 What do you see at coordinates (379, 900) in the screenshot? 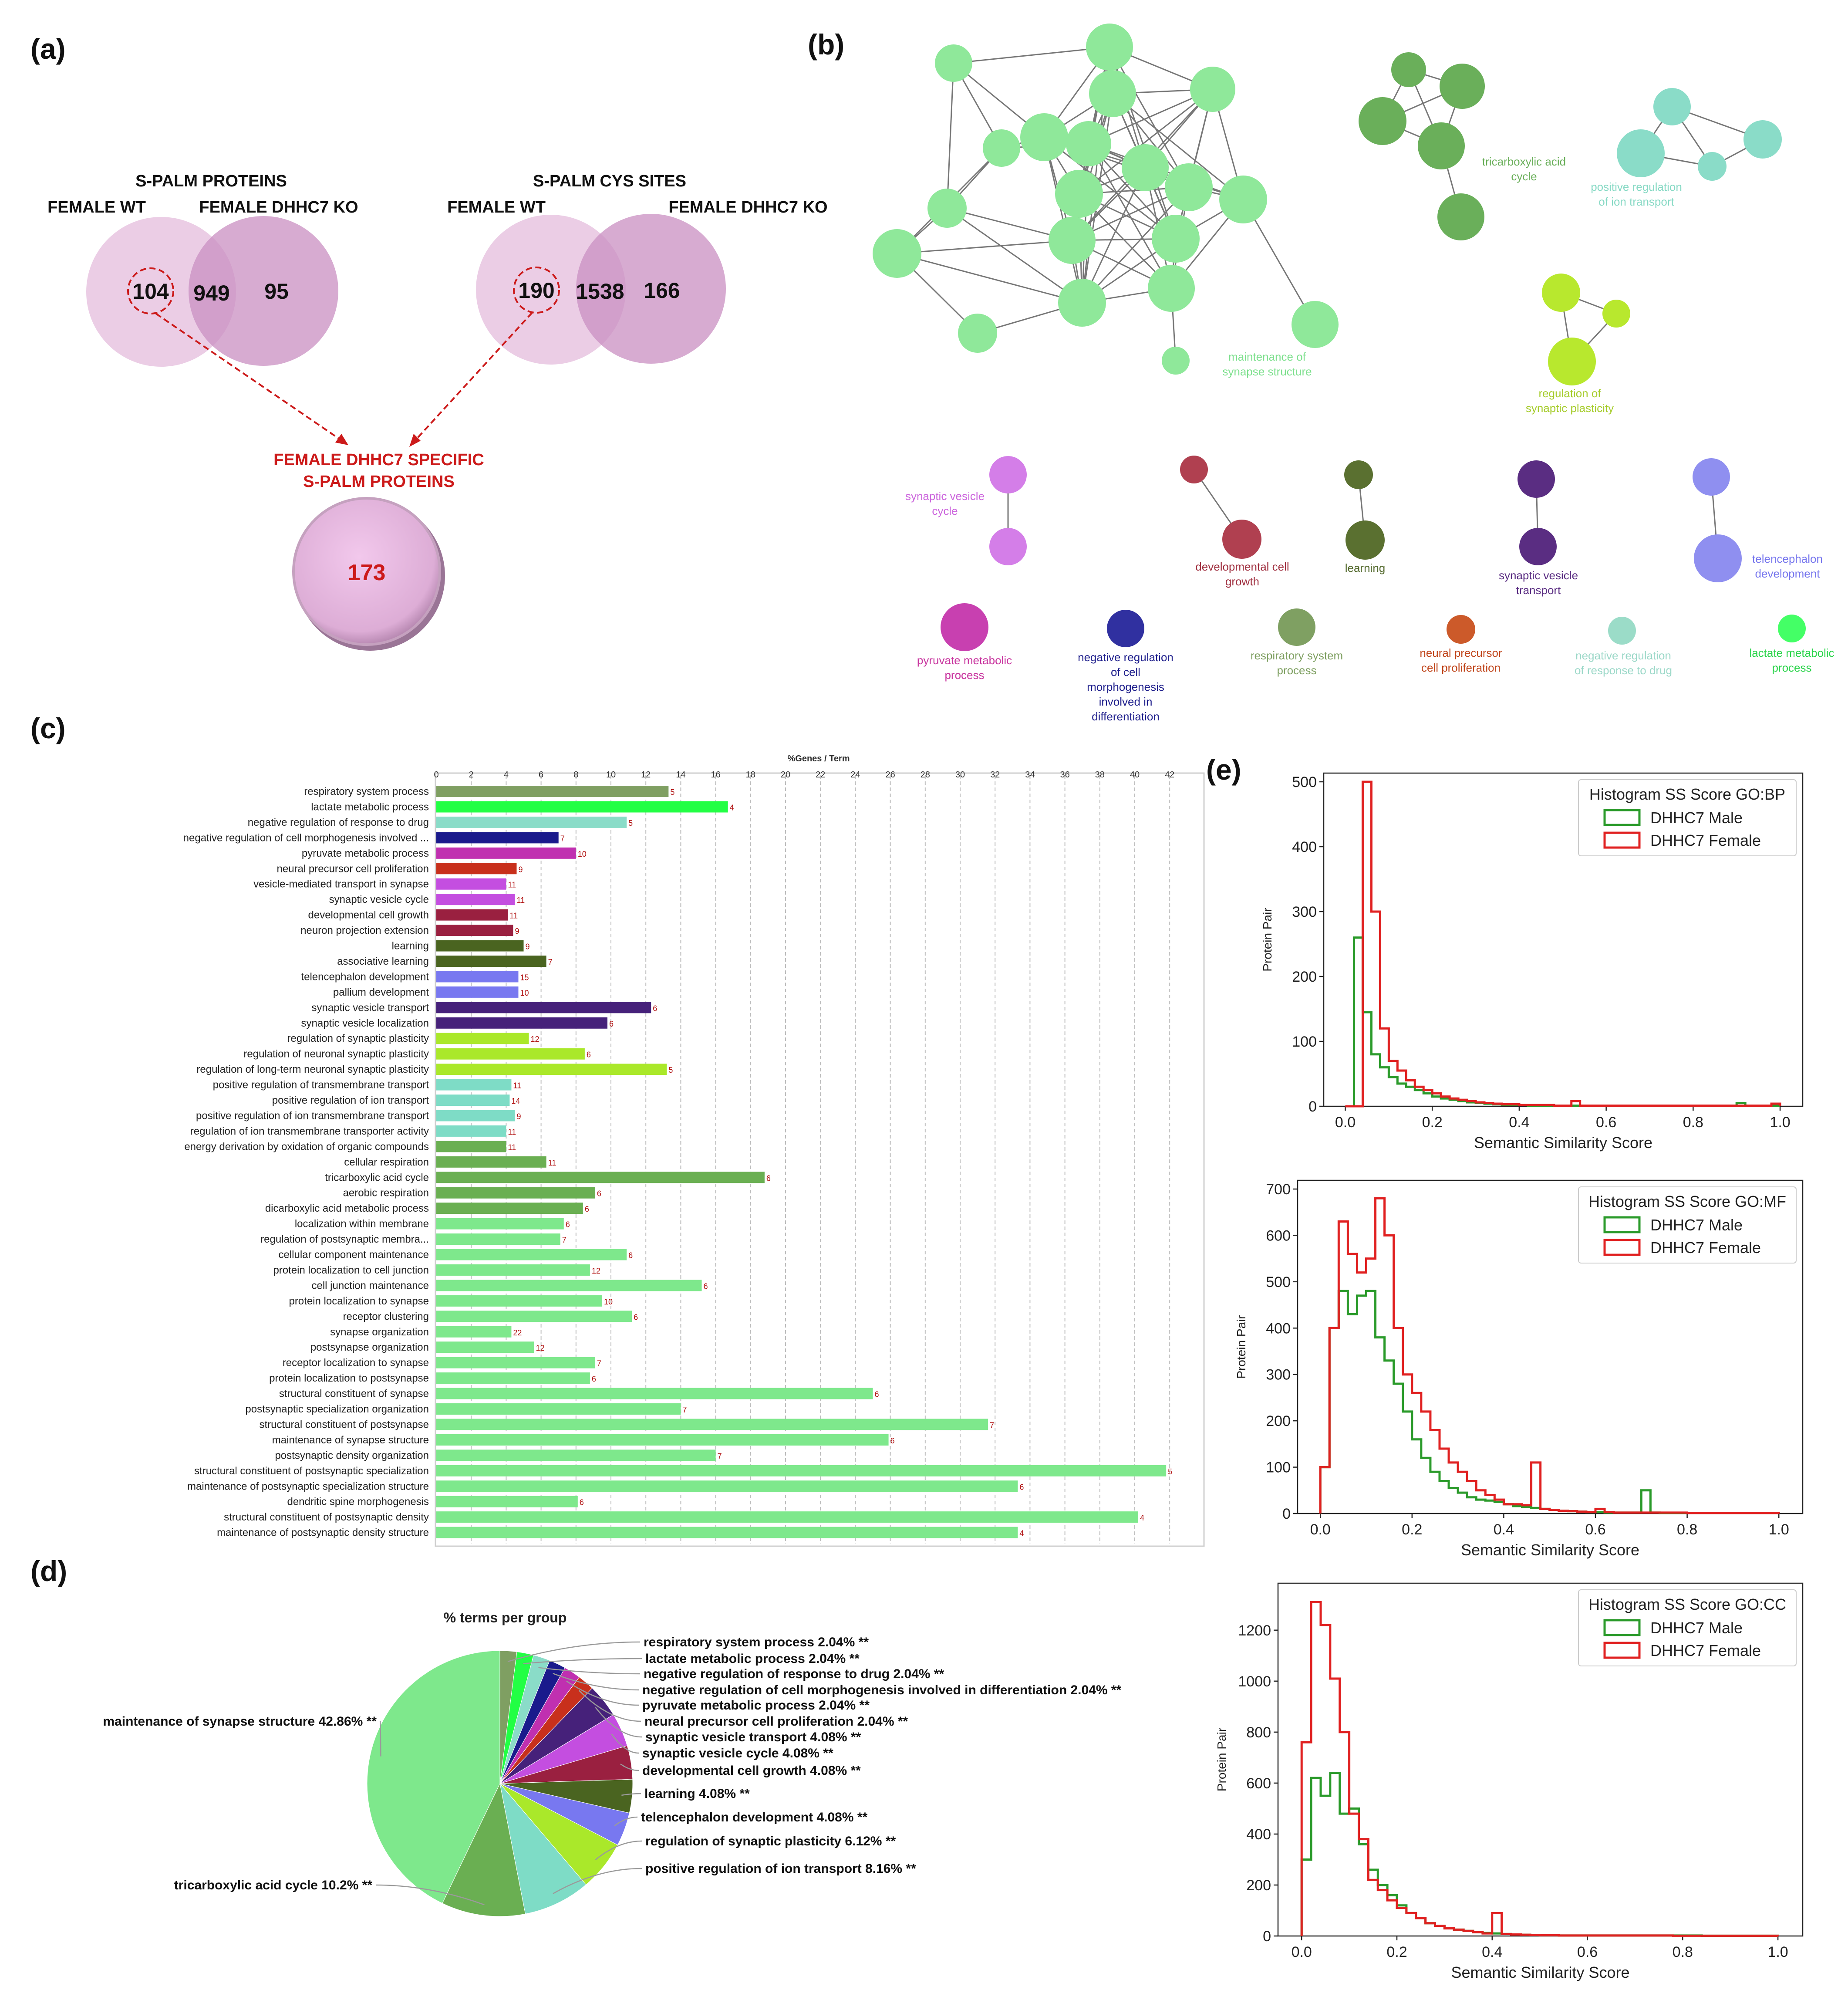
I see `bar-category-label: synaptic vesicle cycle` at bounding box center [379, 900].